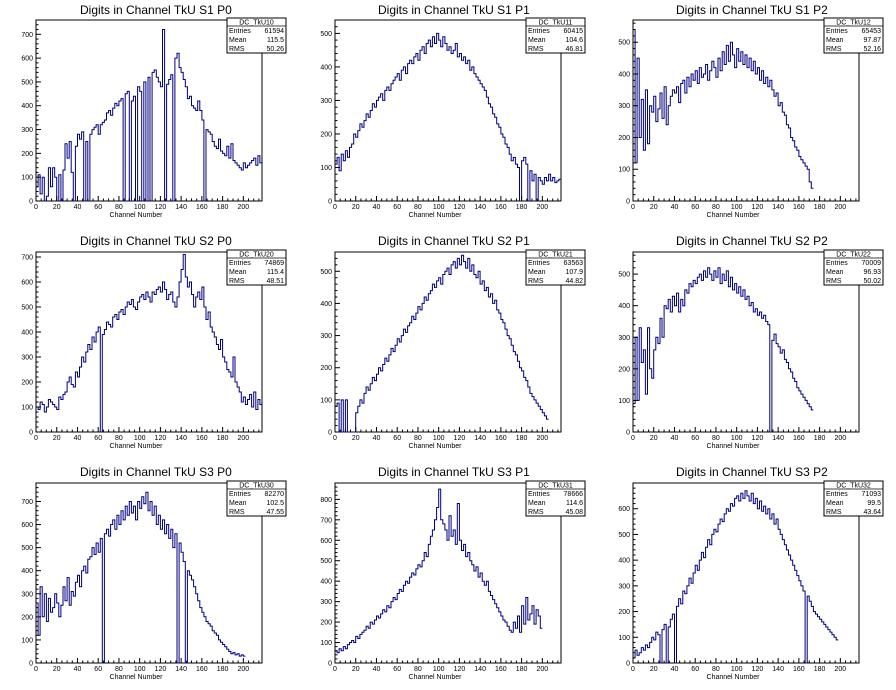 Image resolution: width=896 pixels, height=690 pixels. Describe the element at coordinates (574, 31) in the screenshot. I see `stats-entries-value: 60415` at that location.